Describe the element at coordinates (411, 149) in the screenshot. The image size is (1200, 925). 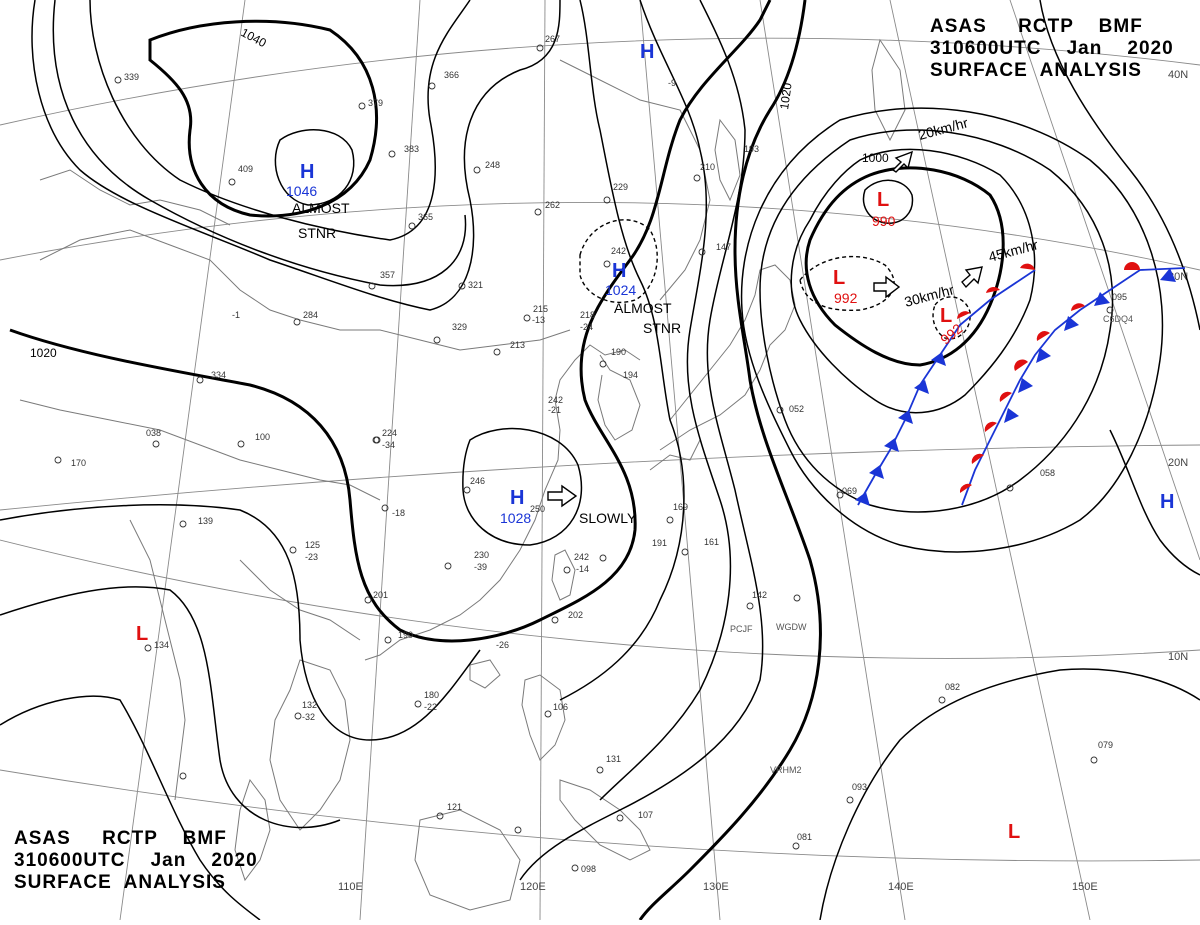
I see `station-value: 383` at that location.